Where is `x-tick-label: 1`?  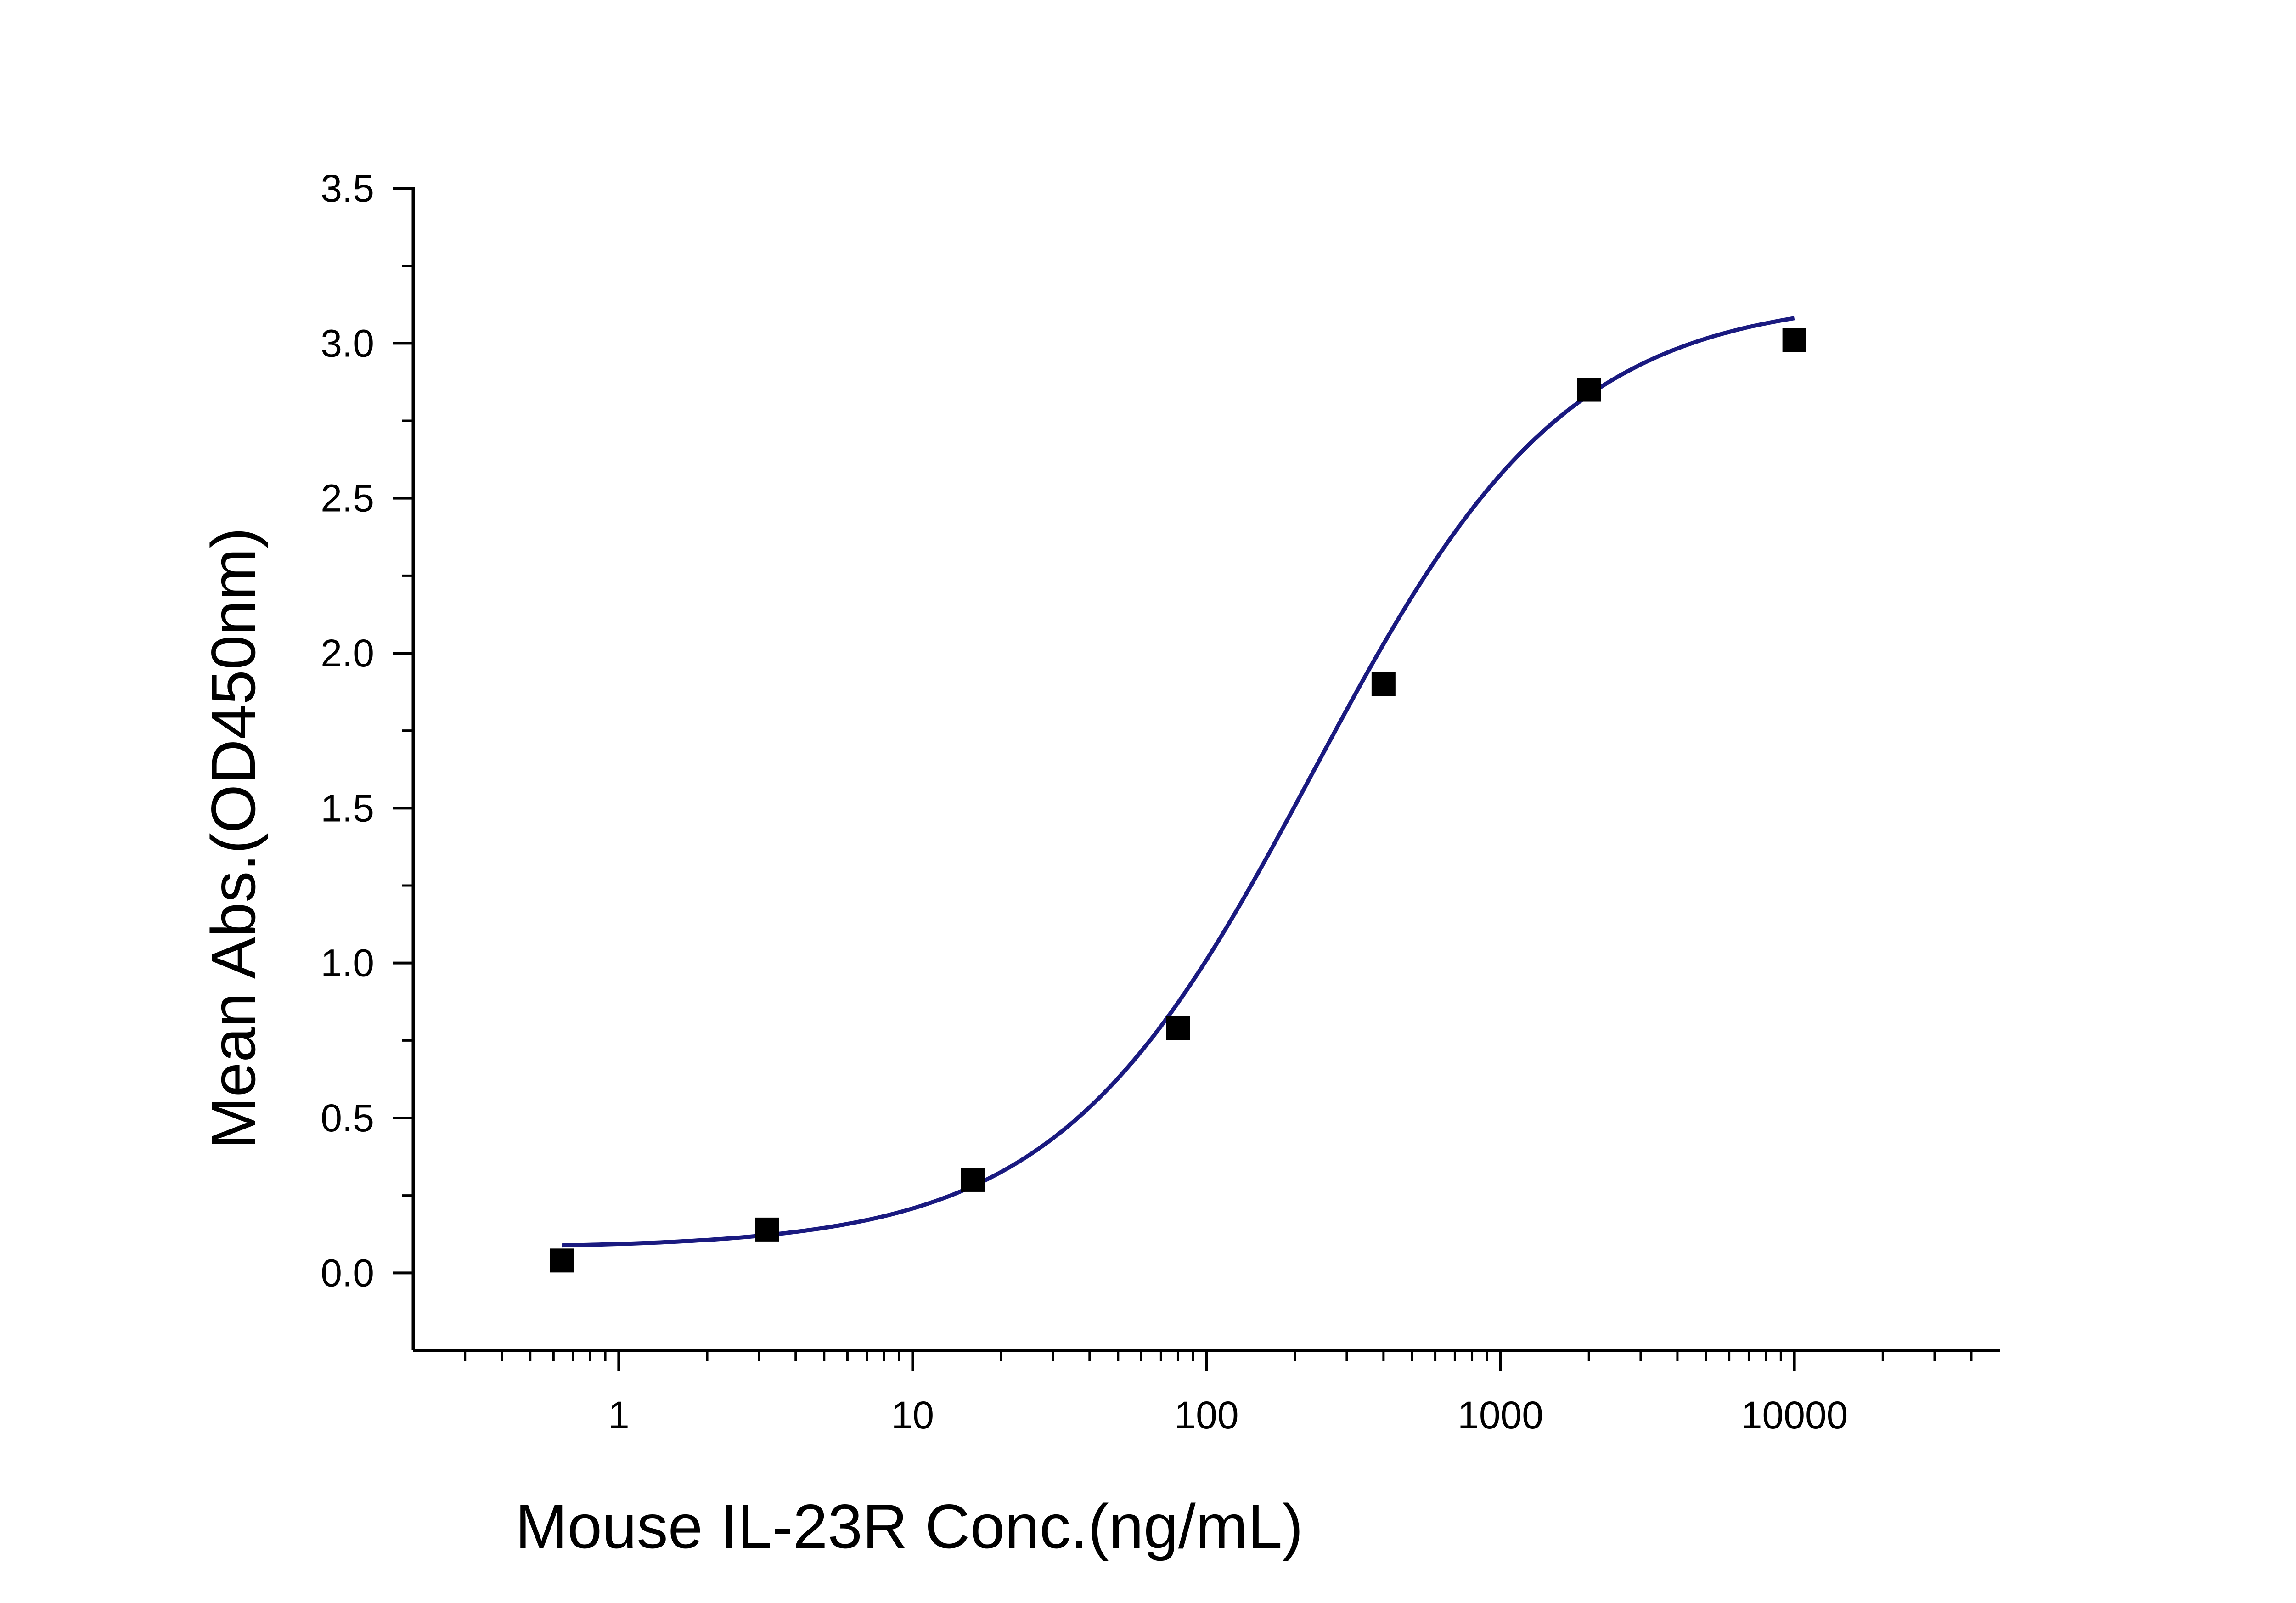 x-tick-label: 1 is located at coordinates (619, 1415).